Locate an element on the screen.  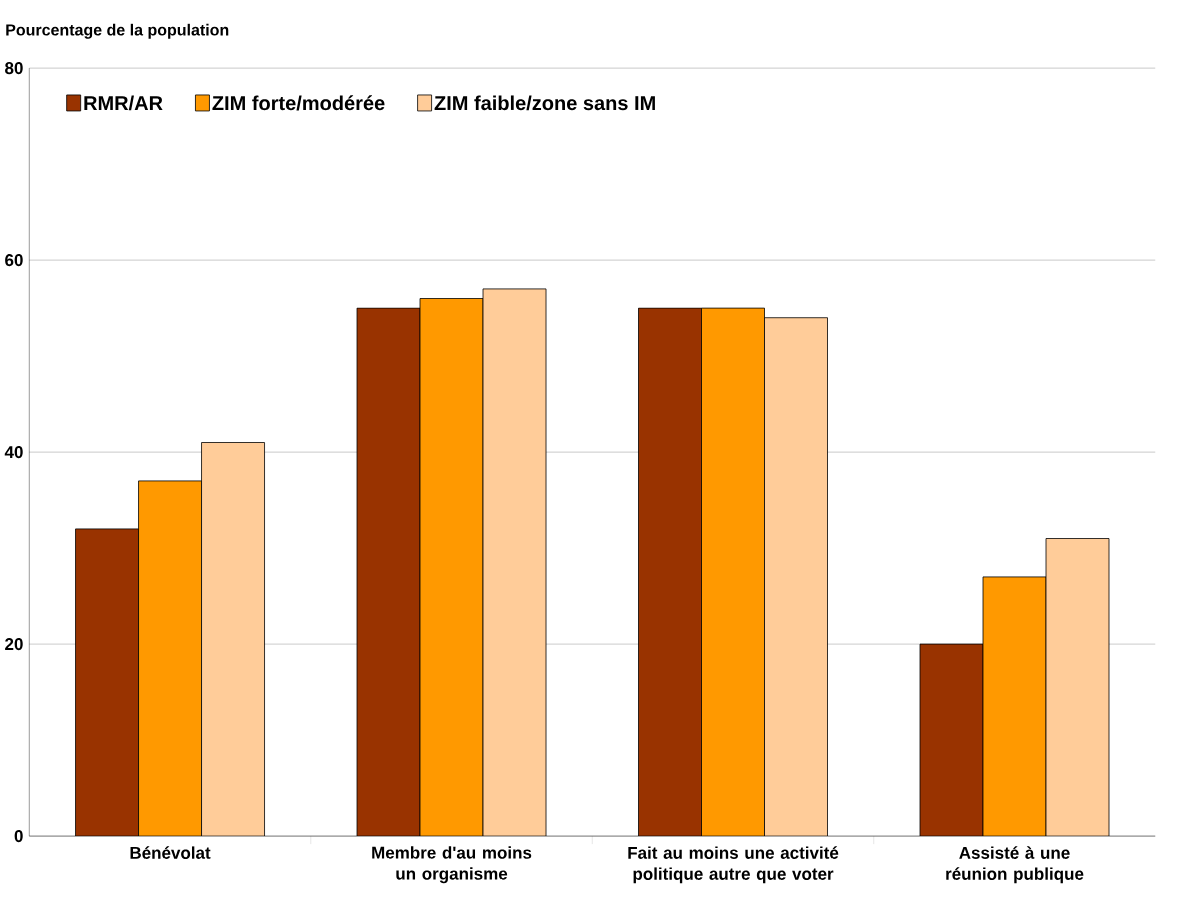
y-tick-label: 60 is located at coordinates (14, 260).